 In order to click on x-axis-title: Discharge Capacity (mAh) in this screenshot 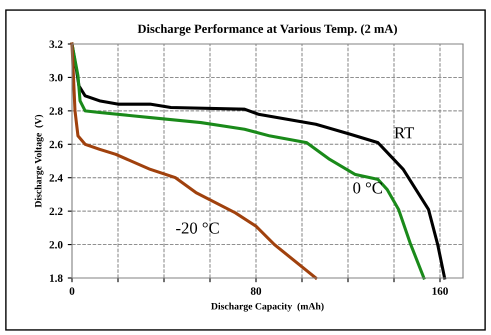, I will do `click(267, 307)`.